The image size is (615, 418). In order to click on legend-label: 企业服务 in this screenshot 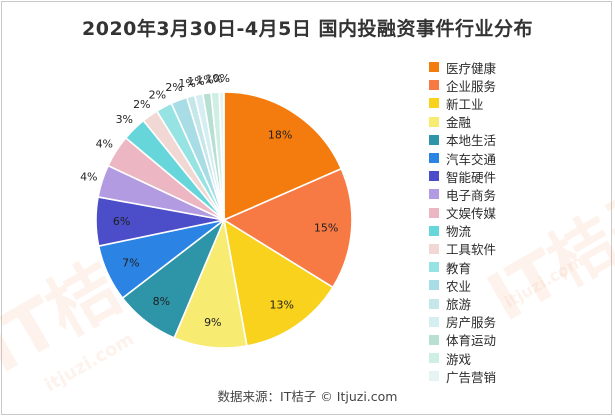, I will do `click(471, 86)`.